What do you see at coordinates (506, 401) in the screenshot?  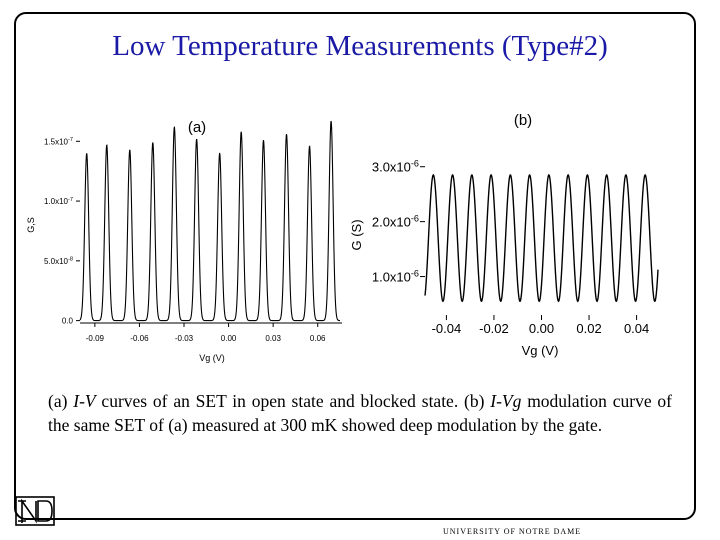 I see `caption-ivg-term: I-Vg` at bounding box center [506, 401].